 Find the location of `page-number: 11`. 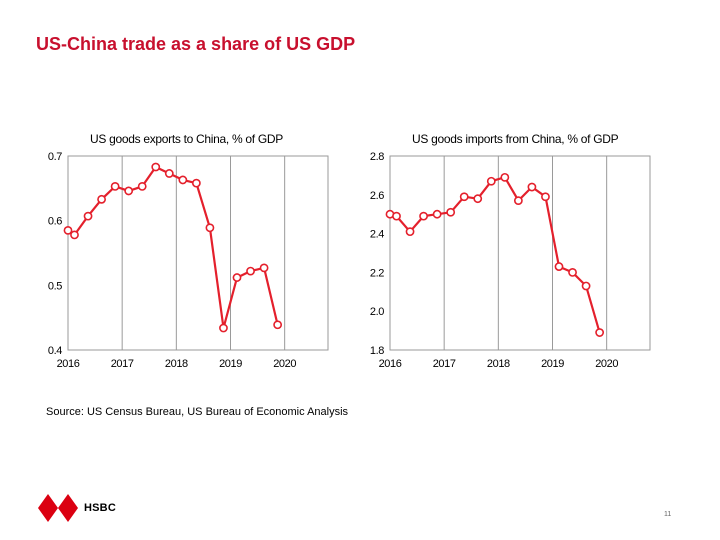

page-number: 11 is located at coordinates (668, 514).